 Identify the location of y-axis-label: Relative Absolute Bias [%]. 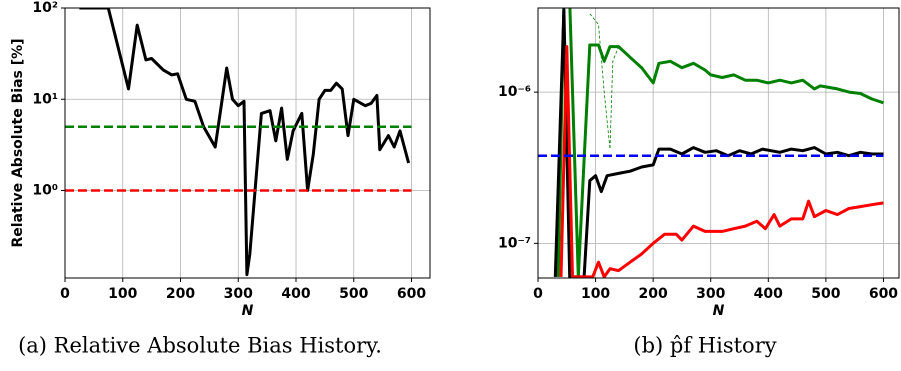
(18, 142).